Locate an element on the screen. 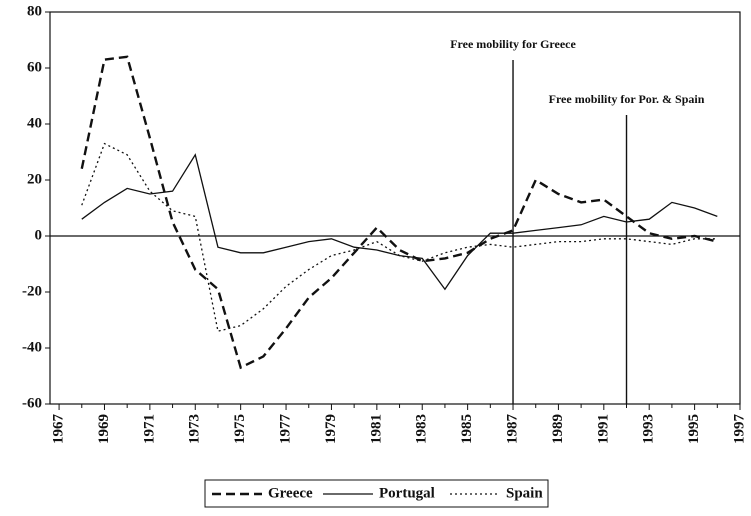  x-tick-label: 1979 is located at coordinates (331, 429).